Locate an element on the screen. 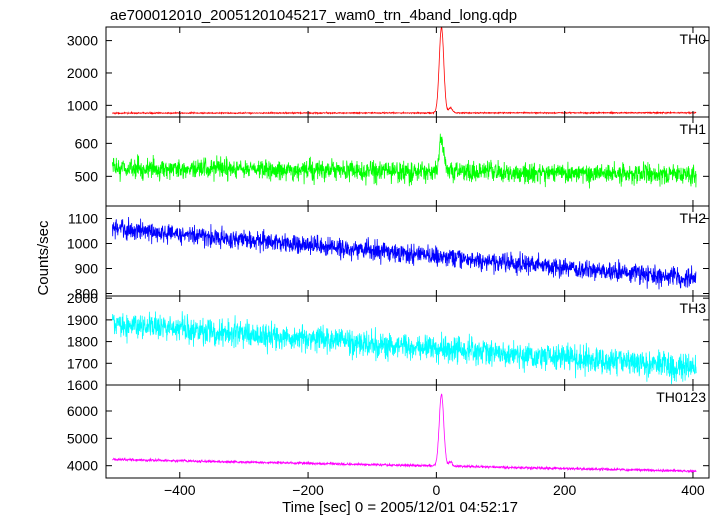 The image size is (717, 516). y-axis-label: Counts/sec is located at coordinates (43, 258).